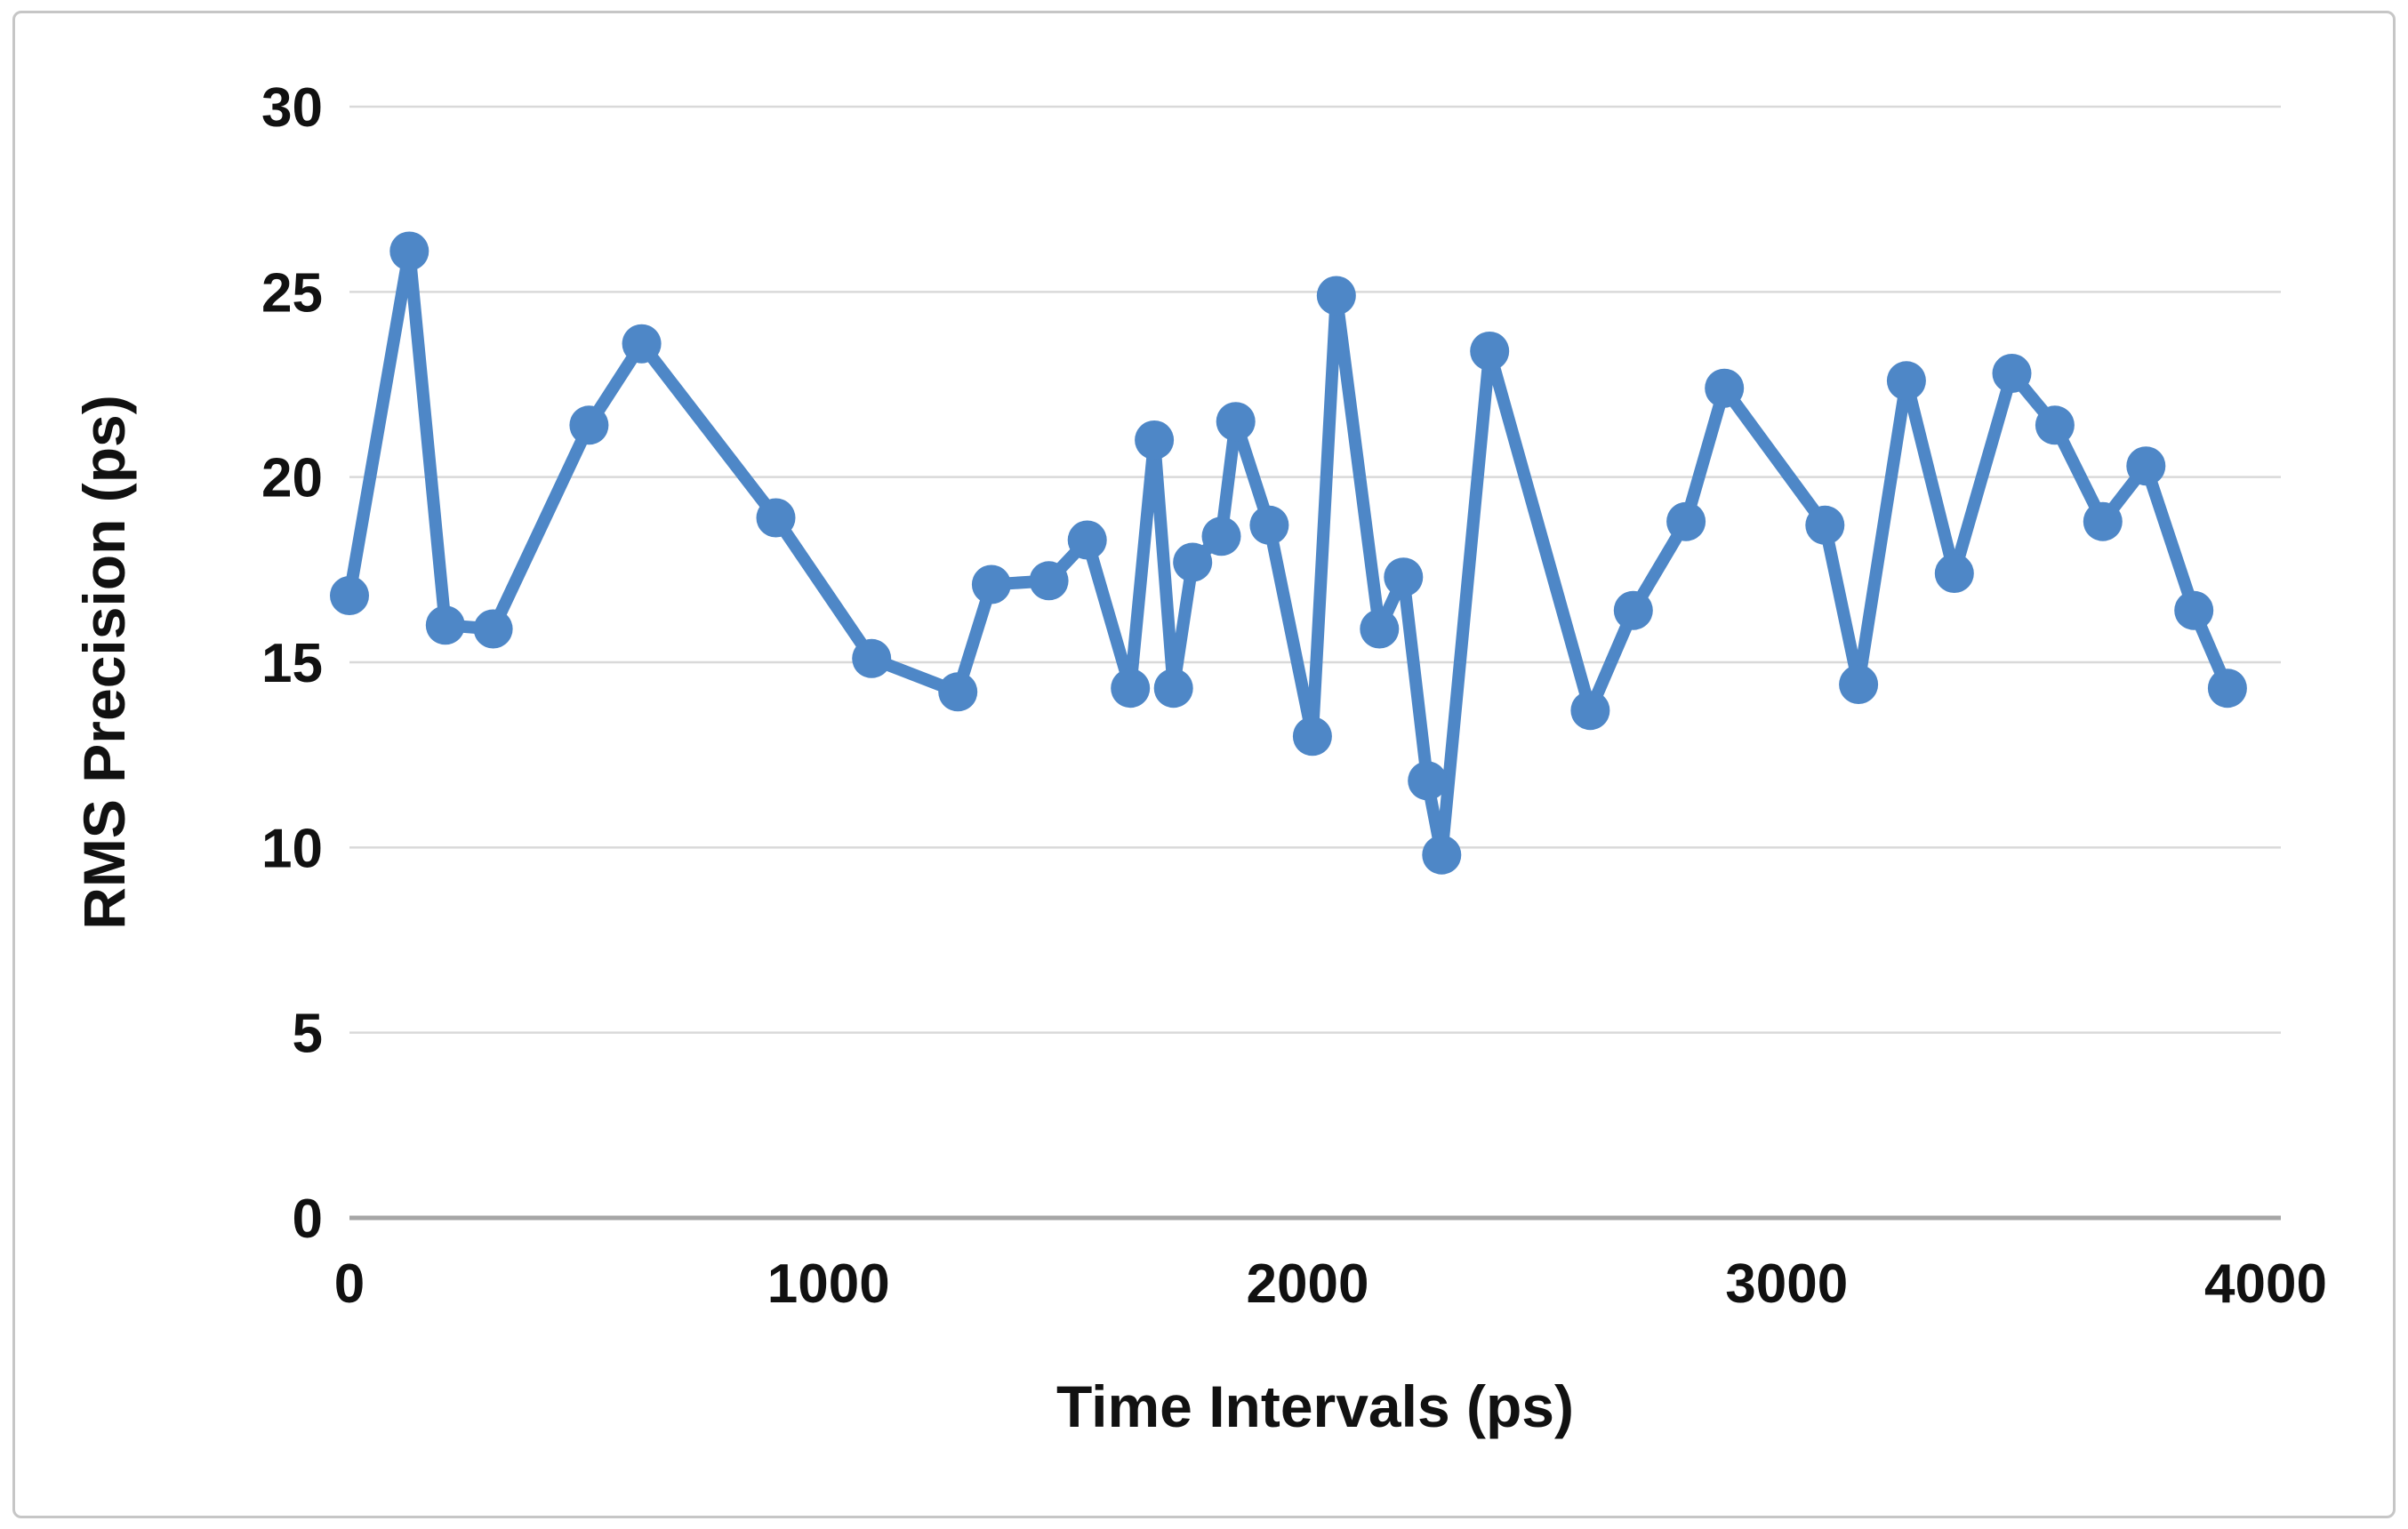 Image resolution: width=2408 pixels, height=1529 pixels. I want to click on x-tick-label: 4000, so click(2266, 1284).